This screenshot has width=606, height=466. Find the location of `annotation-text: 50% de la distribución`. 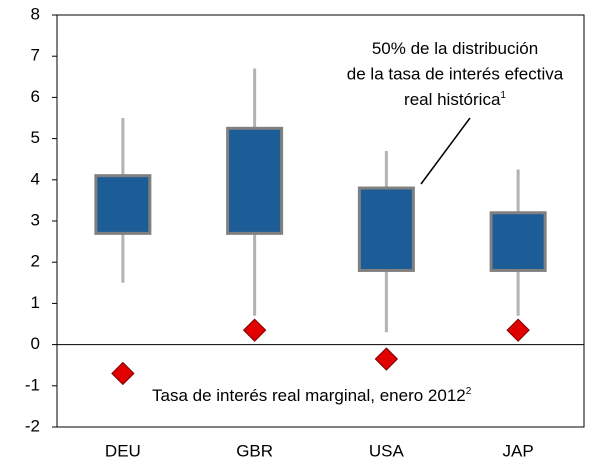

annotation-text: 50% de la distribución is located at coordinates (455, 48).